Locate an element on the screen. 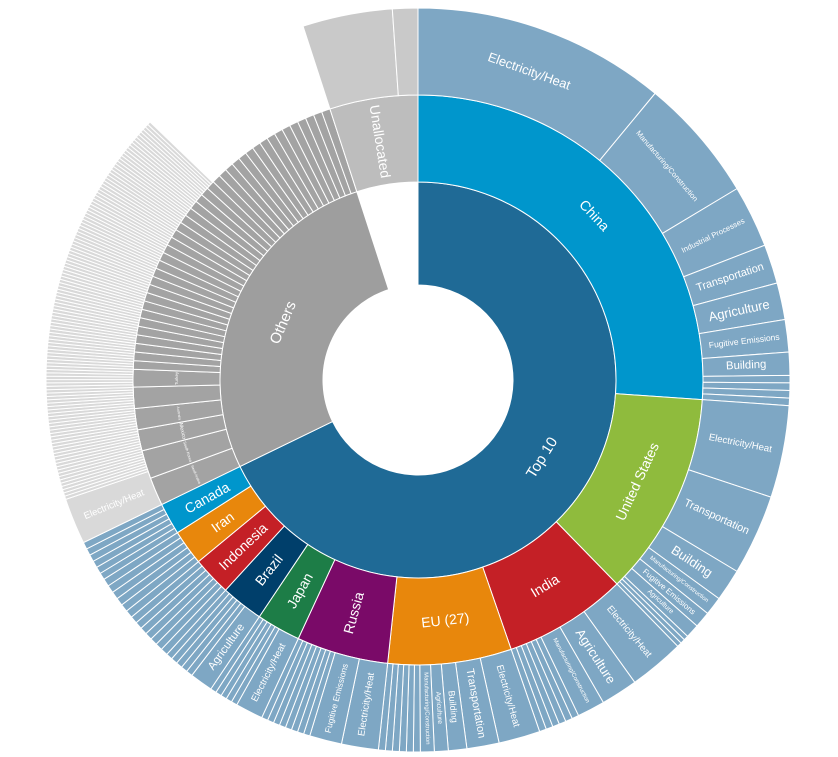  middle-label-south-korea: South Korea is located at coordinates (187, 452).